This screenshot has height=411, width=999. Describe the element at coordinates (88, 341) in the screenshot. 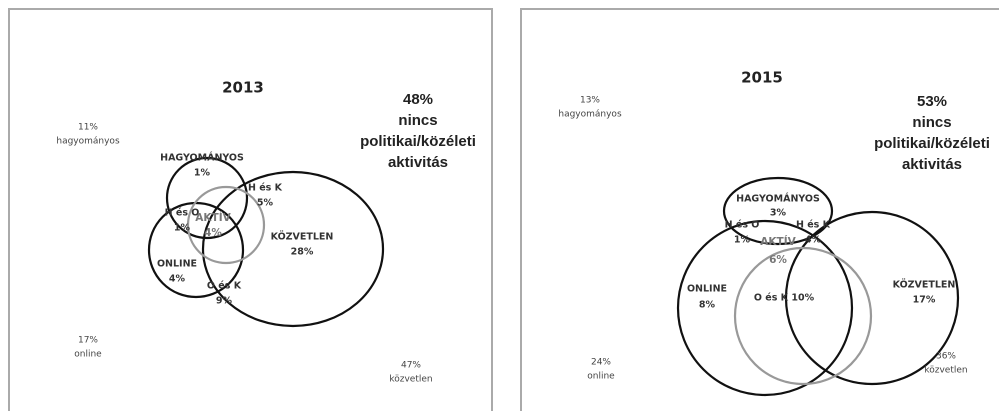

I see `outside-note: 17%` at that location.